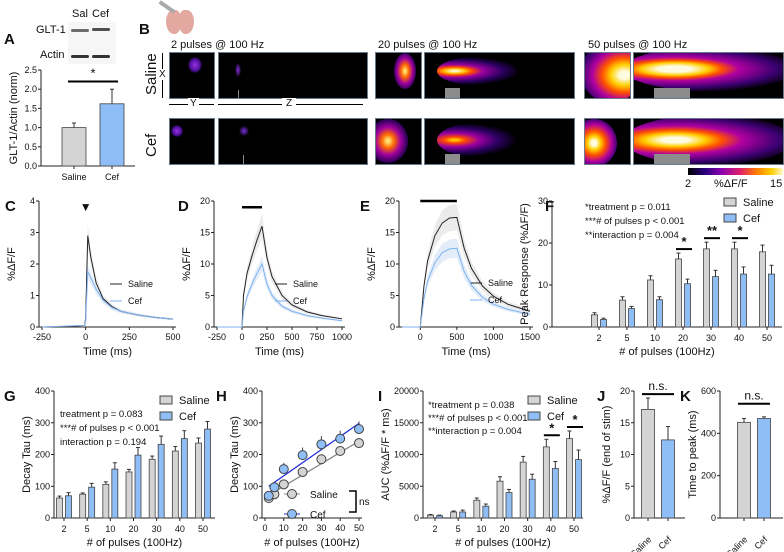 The height and width of the screenshot is (552, 784). What do you see at coordinates (92, 43) in the screenshot?
I see `western-blot` at bounding box center [92, 43].